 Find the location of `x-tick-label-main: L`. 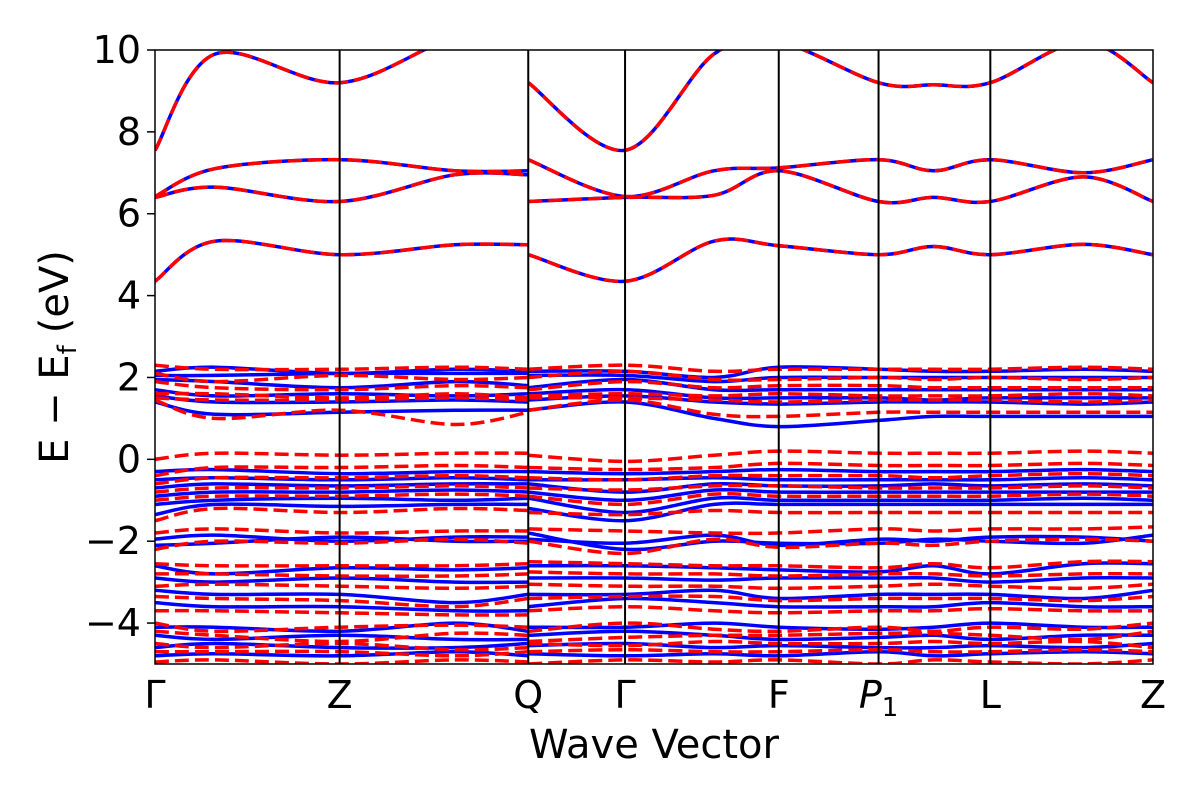

x-tick-label-main: L is located at coordinates (990, 695).